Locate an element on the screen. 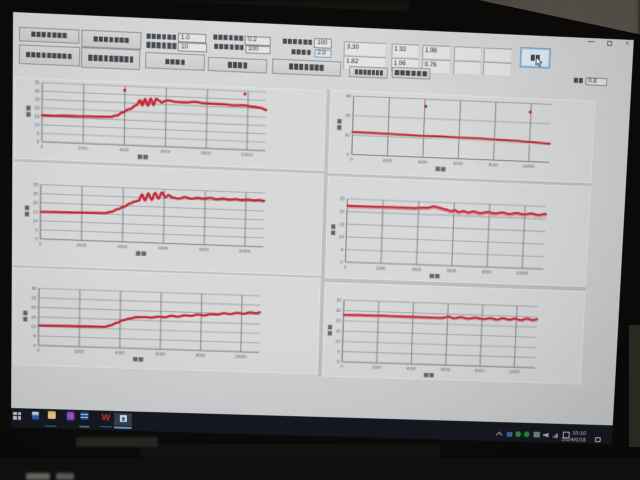 Image resolution: width=640 pixels, height=480 pixels. svg-text: 40 is located at coordinates (348, 116).